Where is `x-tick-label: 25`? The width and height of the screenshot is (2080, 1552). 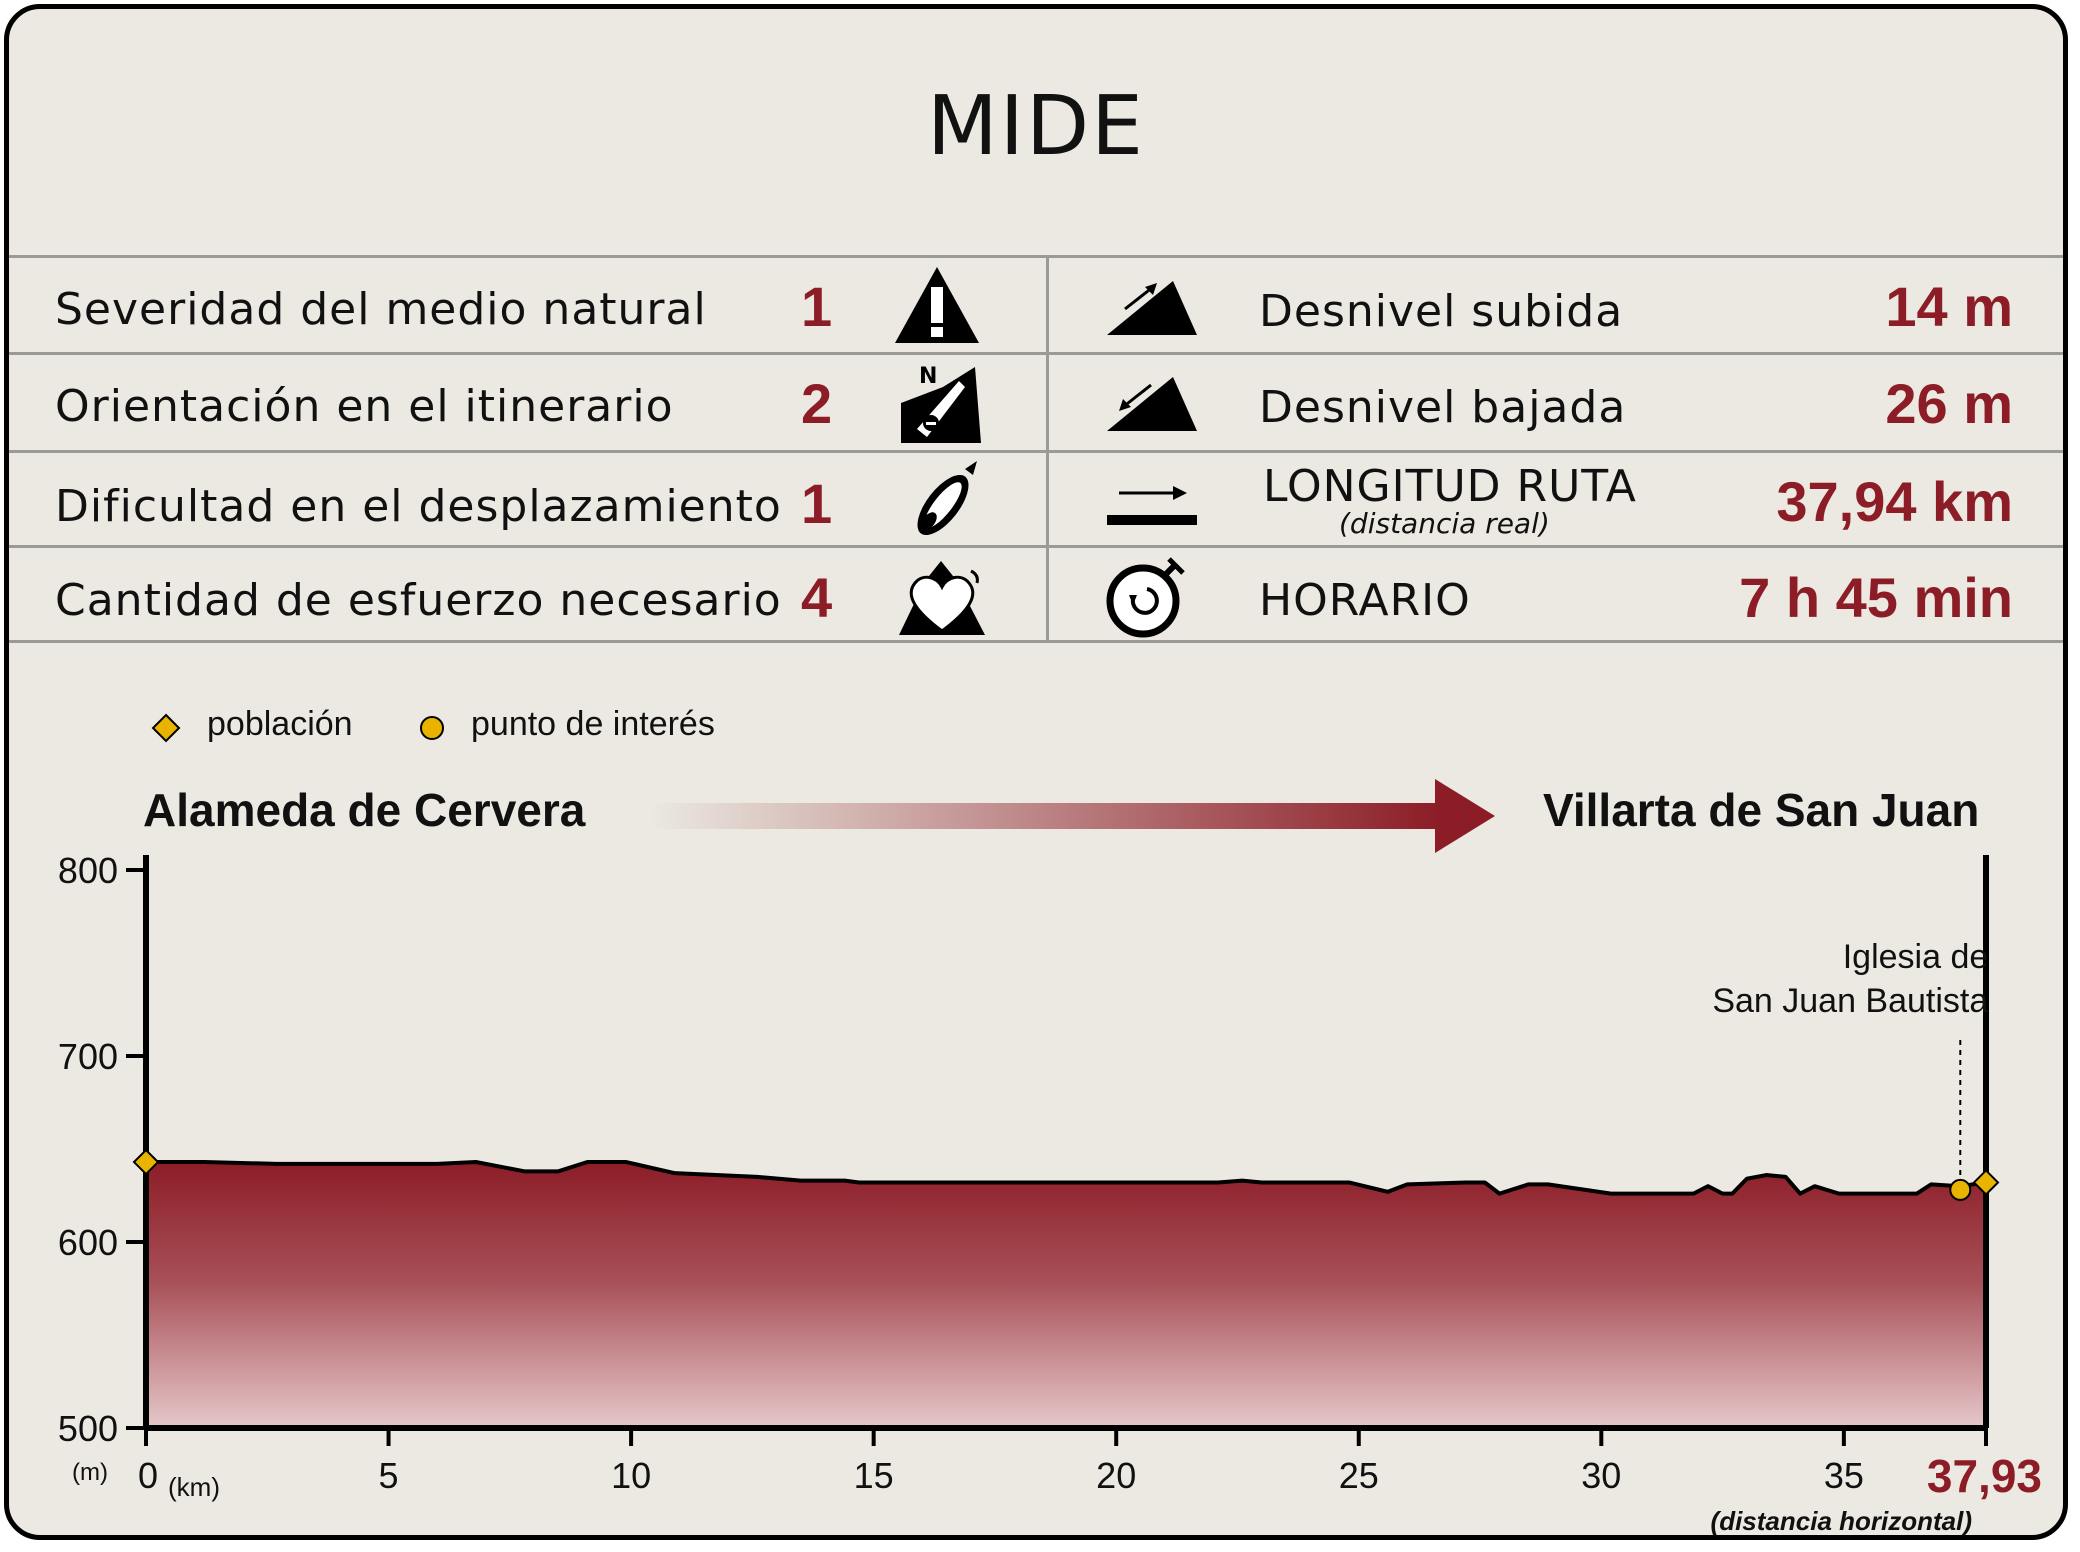 x-tick-label: 25 is located at coordinates (1359, 1475).